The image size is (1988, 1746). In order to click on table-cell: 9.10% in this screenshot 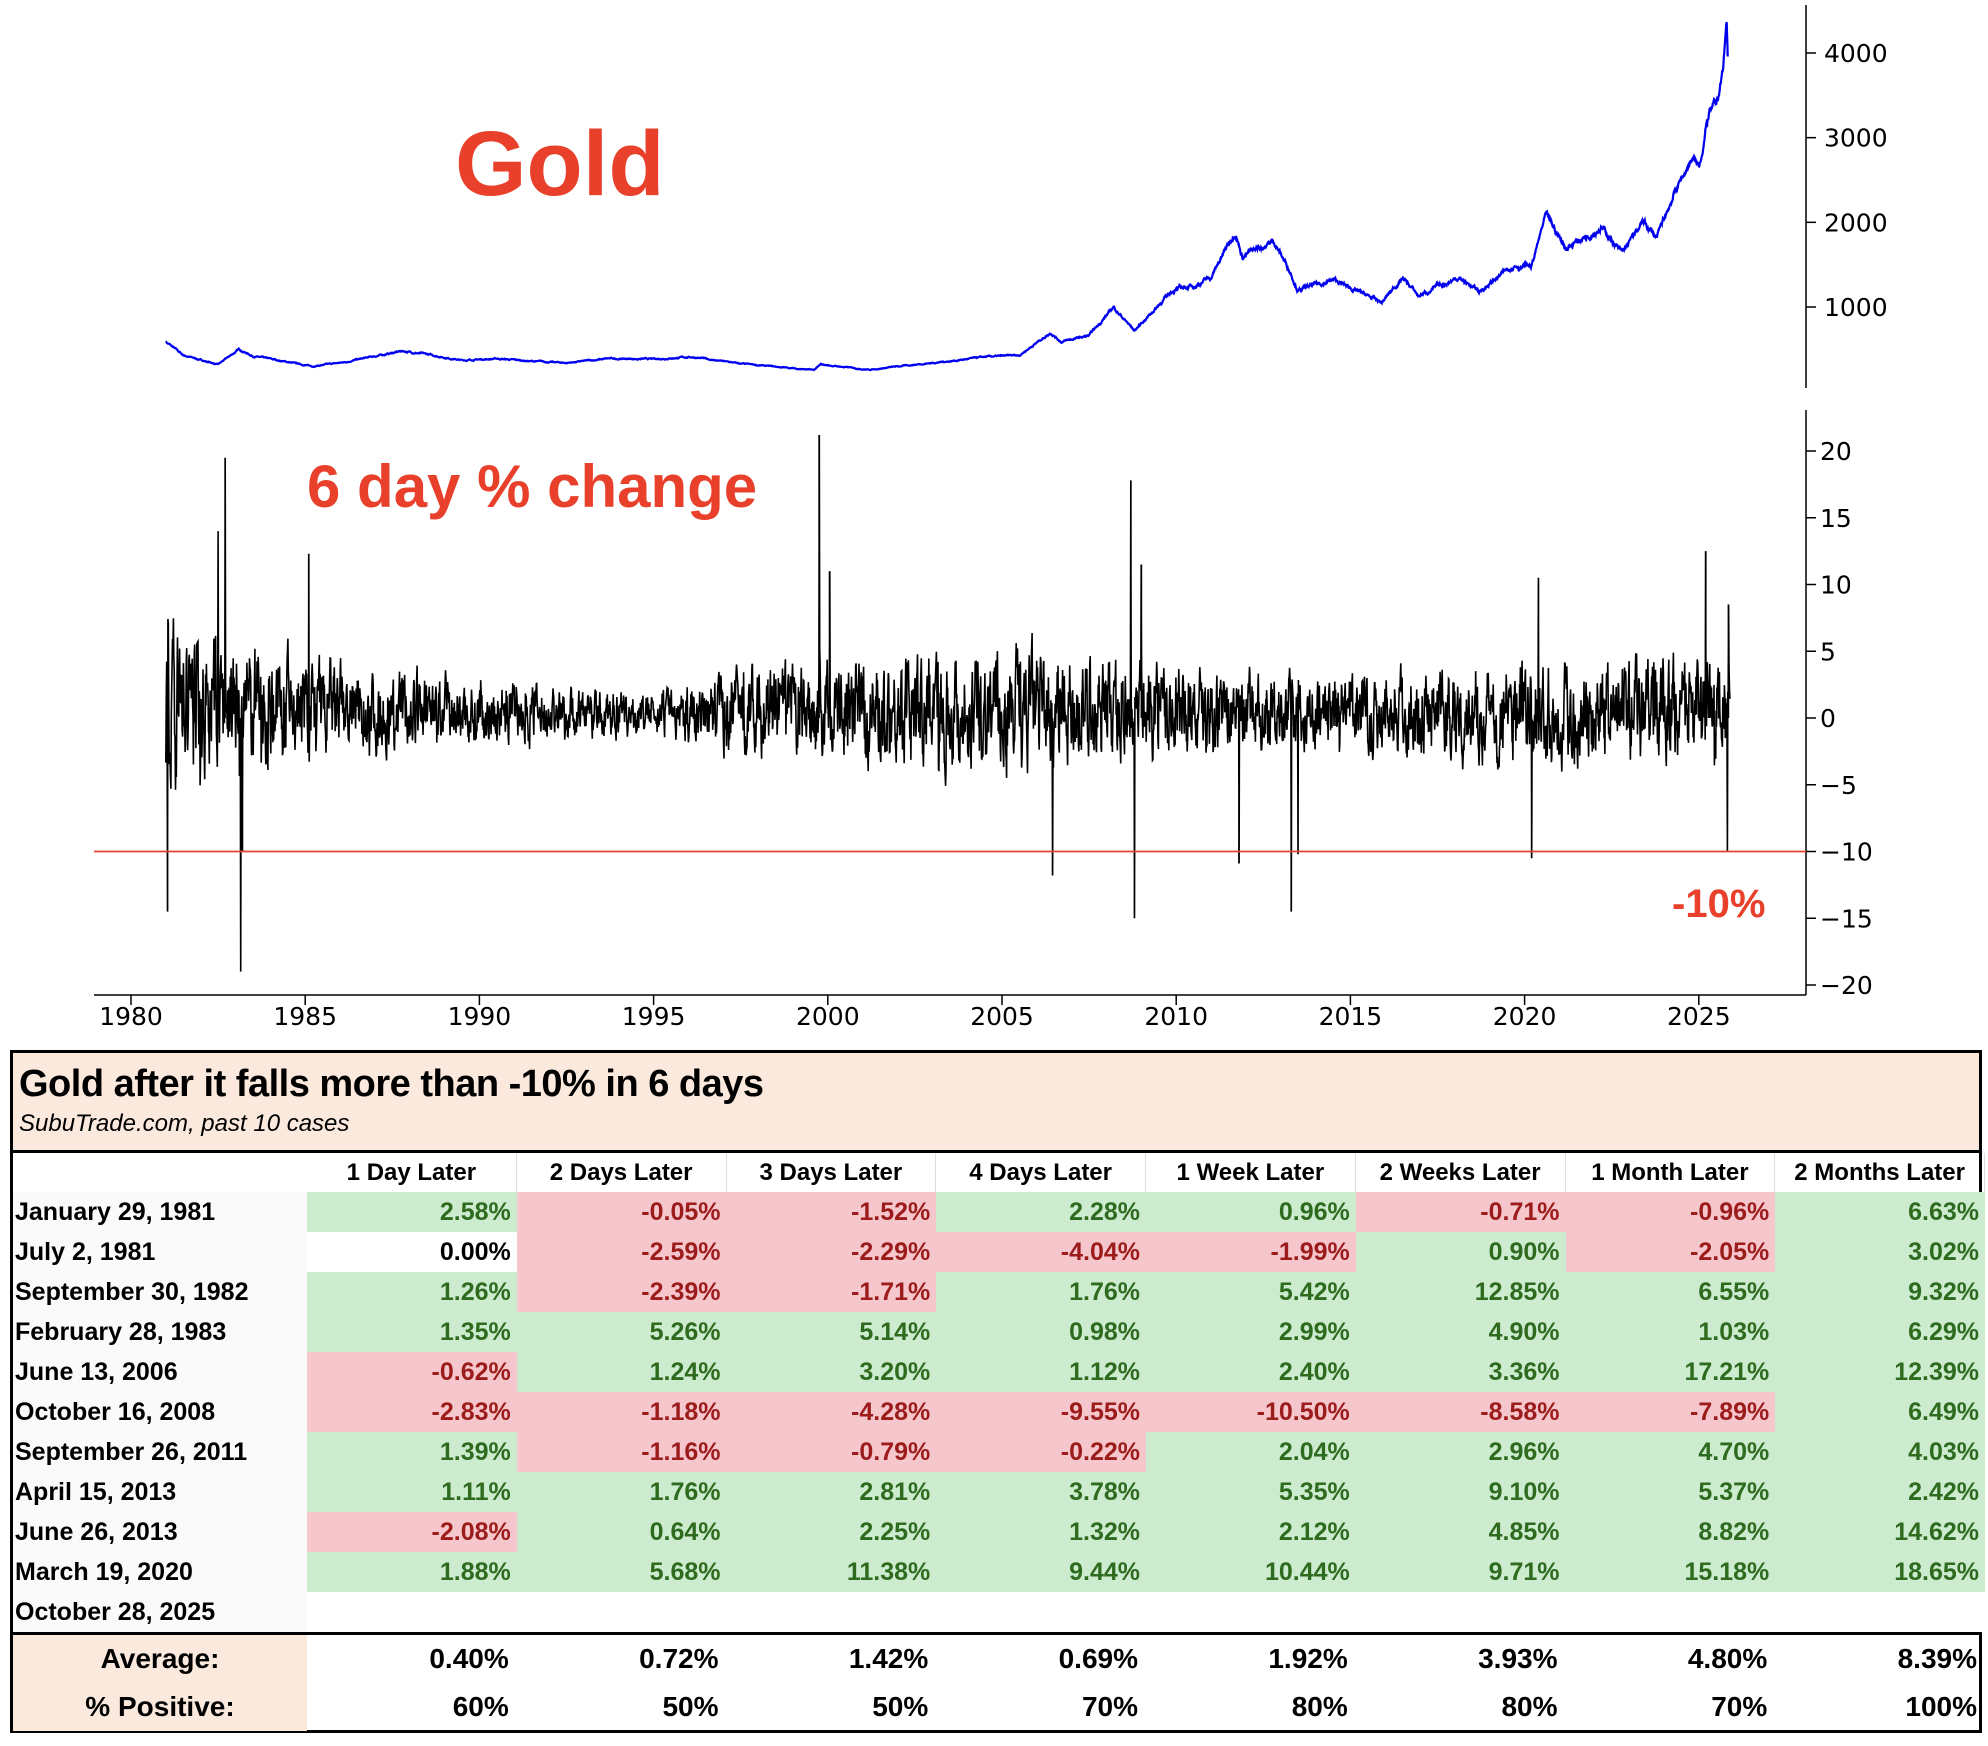, I will do `click(1460, 1492)`.